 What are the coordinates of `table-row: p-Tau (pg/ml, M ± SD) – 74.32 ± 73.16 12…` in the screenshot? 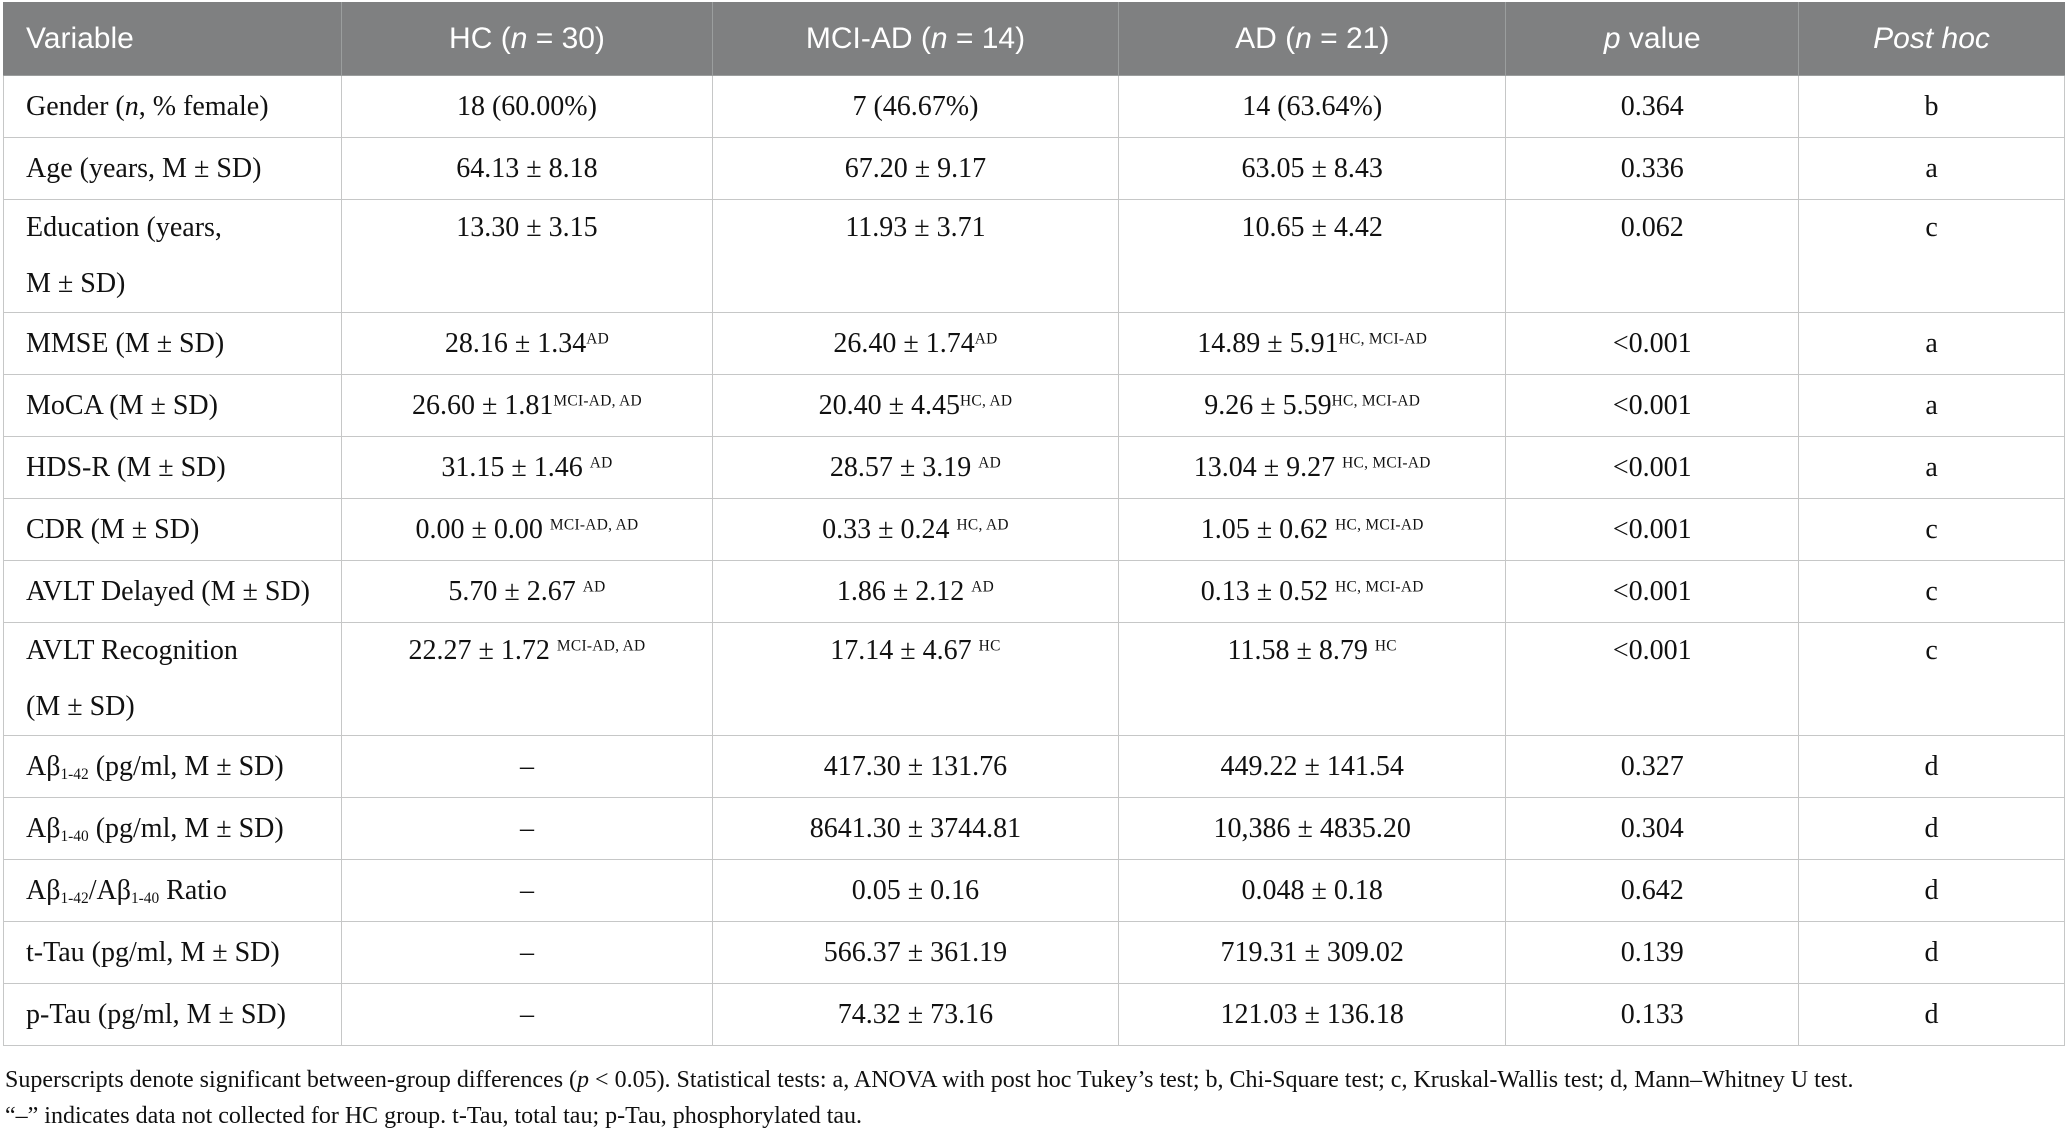 It's located at (1034, 1014).